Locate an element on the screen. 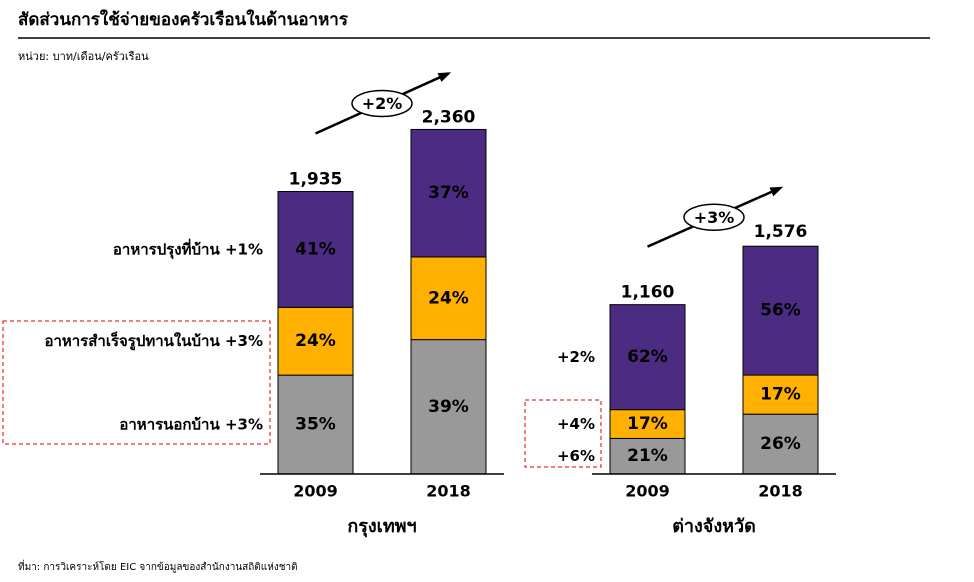 This screenshot has height=582, width=974. segment-label: 62% is located at coordinates (647, 357).